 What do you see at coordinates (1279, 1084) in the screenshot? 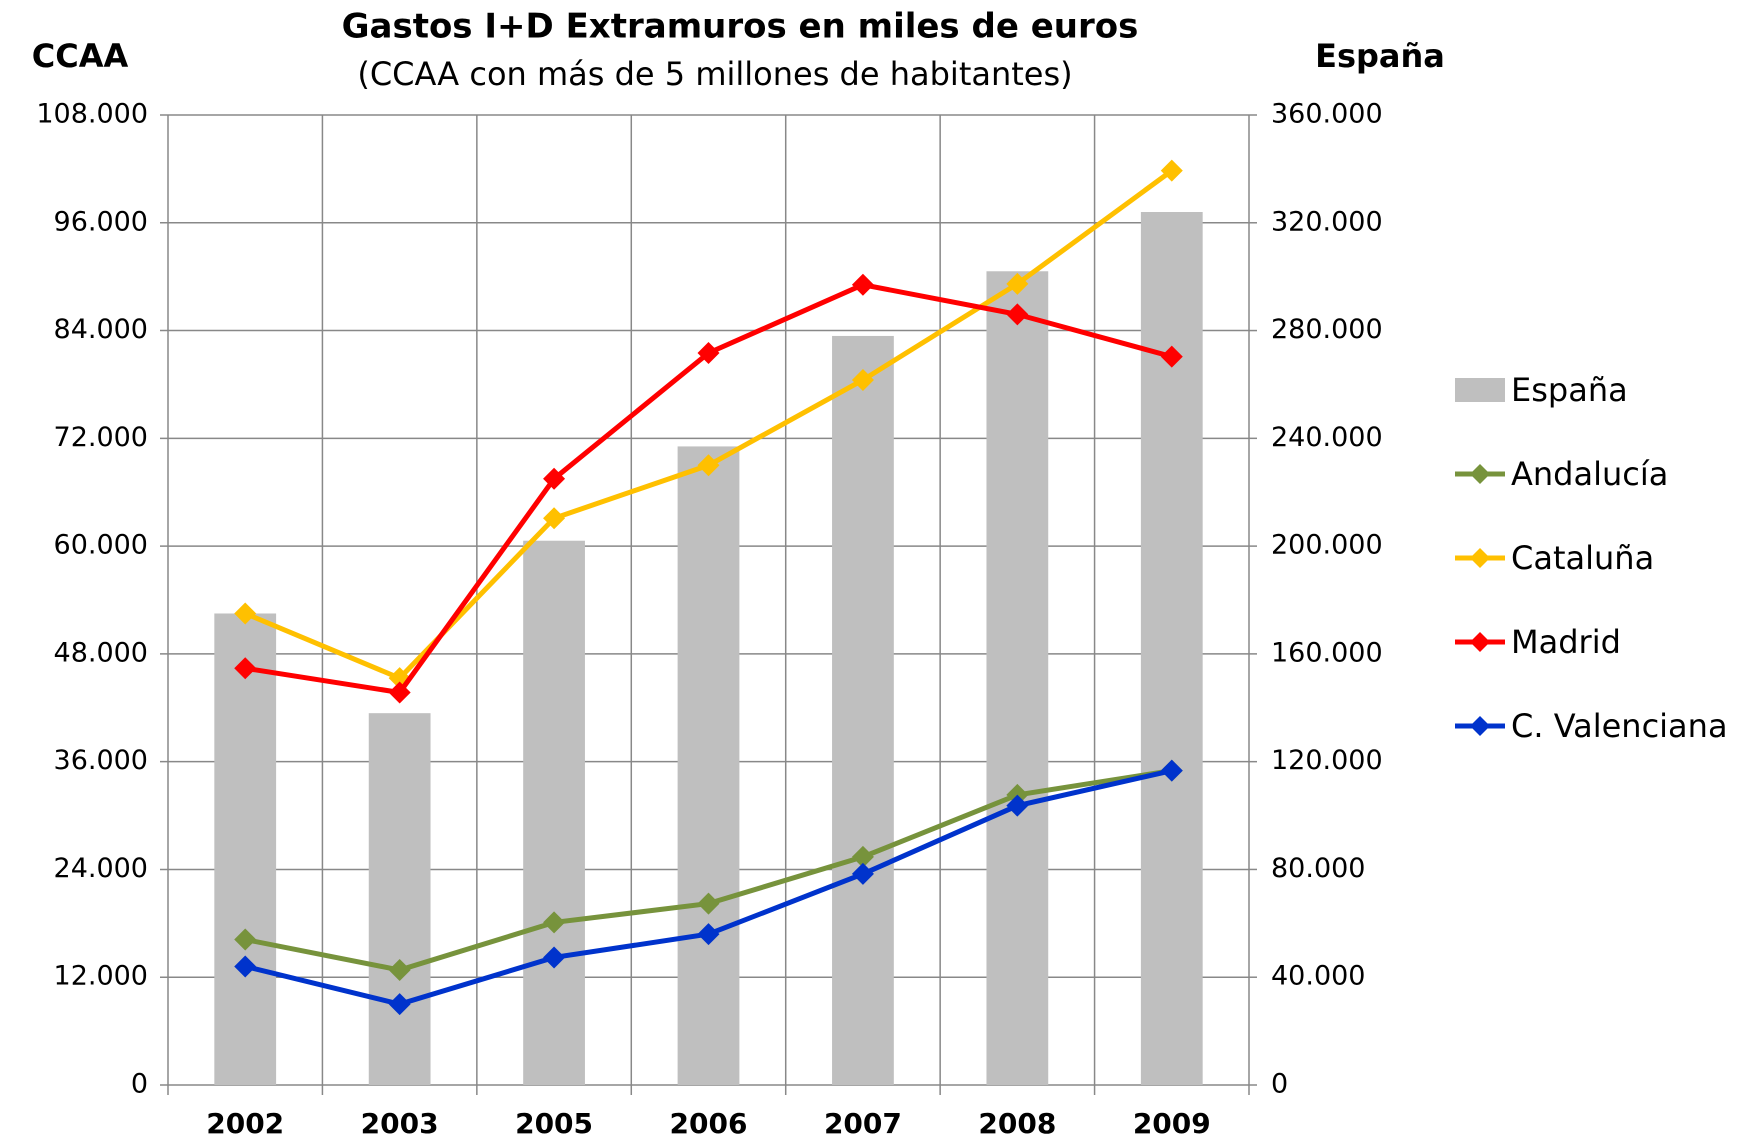
I see `y2-tick-label: 0` at bounding box center [1279, 1084].